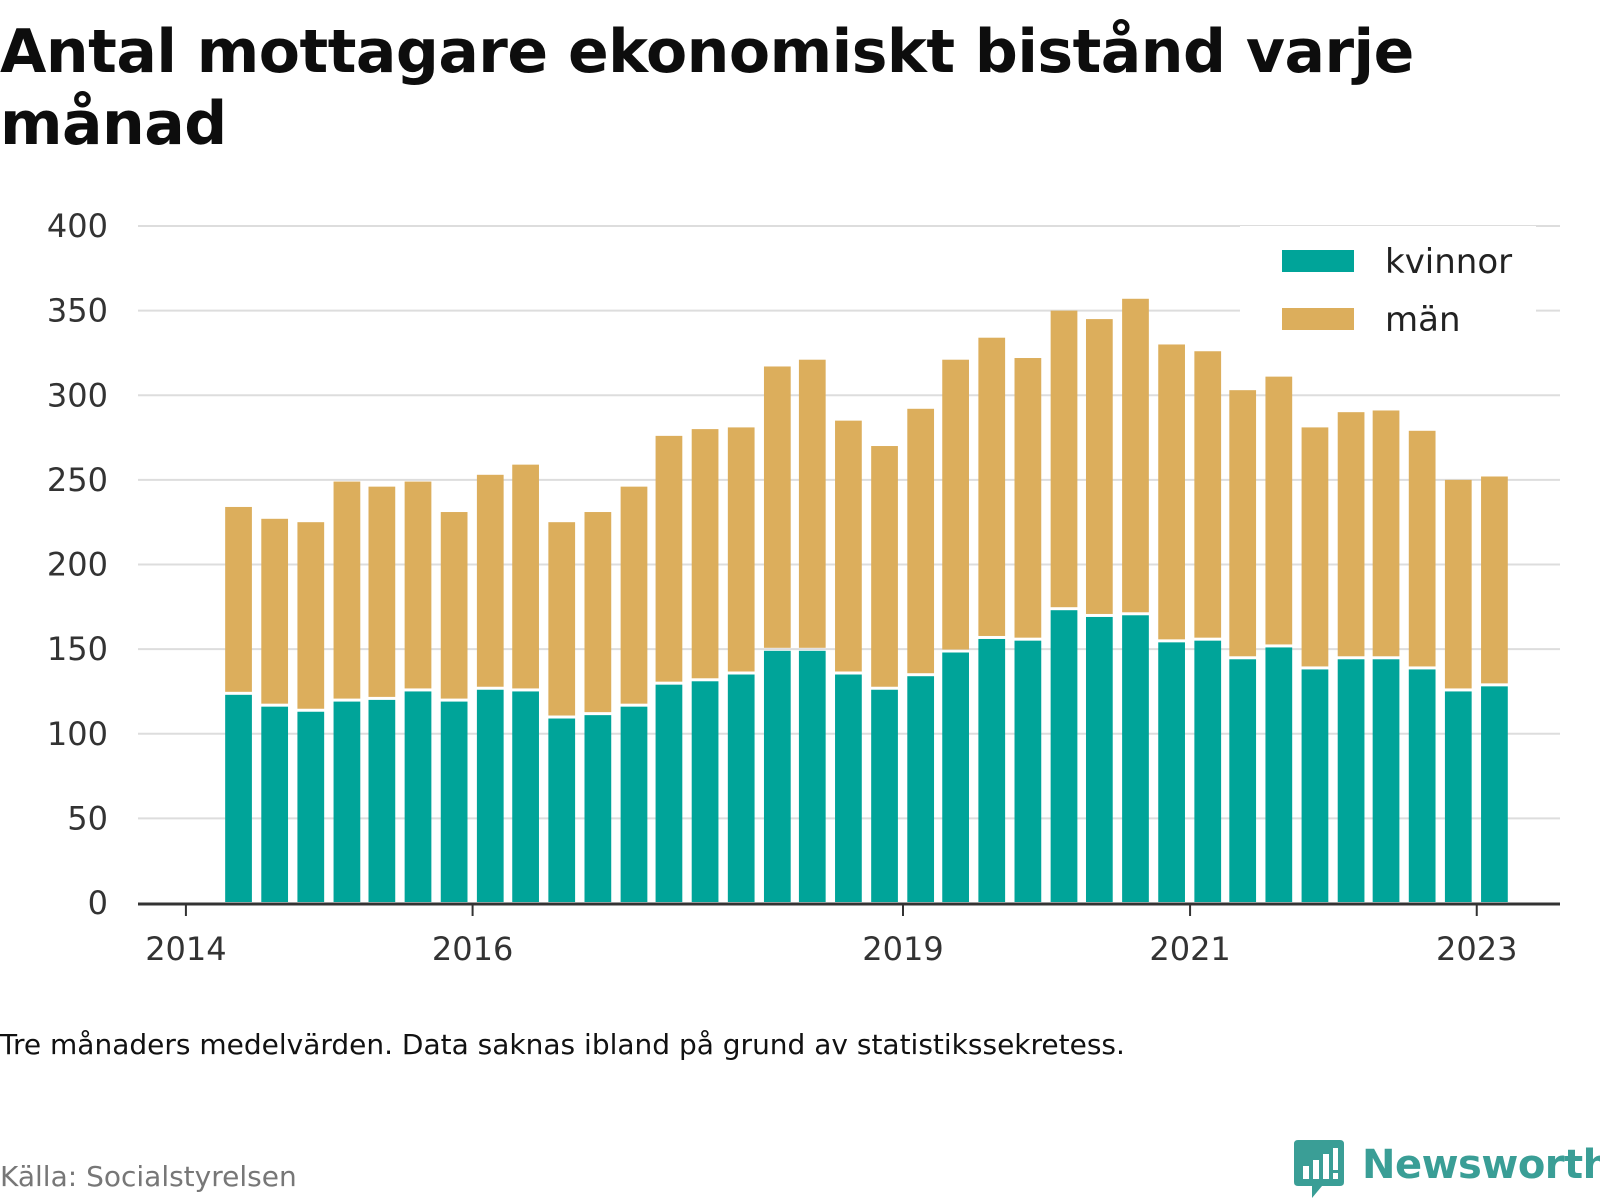  I want to click on brand-logo: Newsworthy, so click(1445, 1168).